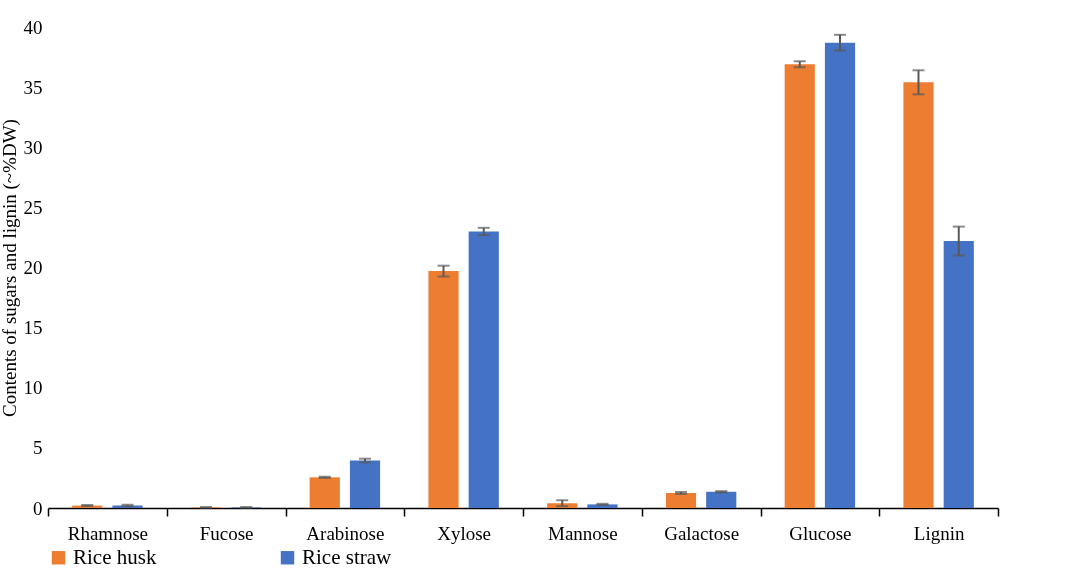  Describe the element at coordinates (33, 328) in the screenshot. I see `y-tick-label: 15` at that location.